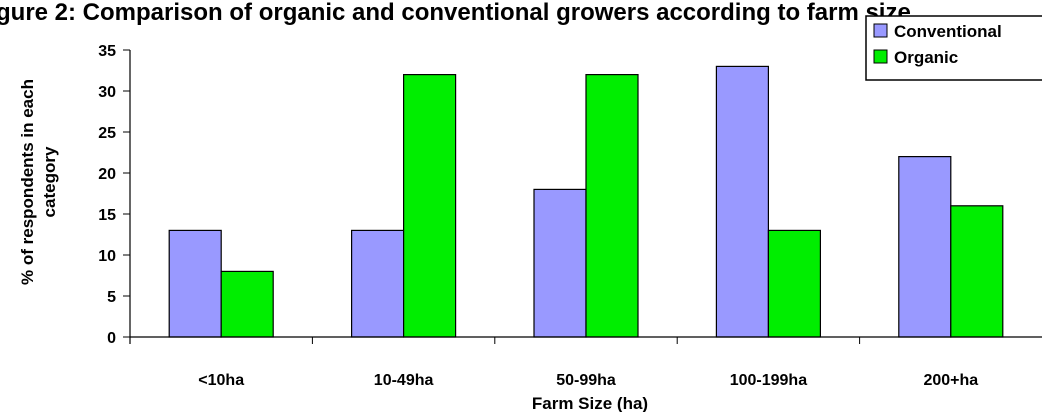 The height and width of the screenshot is (412, 1042). What do you see at coordinates (27, 182) in the screenshot?
I see `y-axis-label-line-1: % of respondents in each` at bounding box center [27, 182].